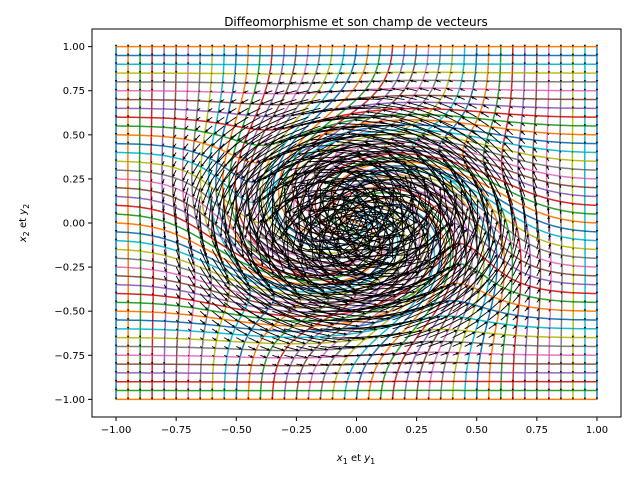  Describe the element at coordinates (74, 135) in the screenshot. I see `y-tick-label: 0.50` at that location.